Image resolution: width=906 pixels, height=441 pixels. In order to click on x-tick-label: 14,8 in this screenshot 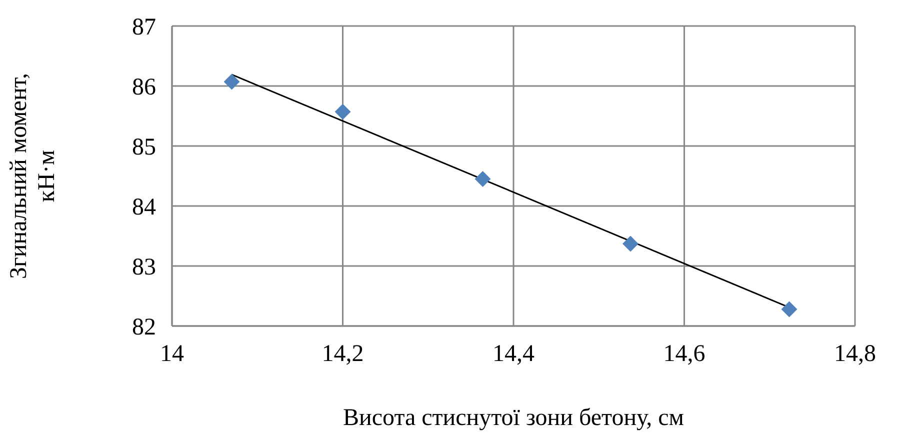, I will do `click(855, 354)`.